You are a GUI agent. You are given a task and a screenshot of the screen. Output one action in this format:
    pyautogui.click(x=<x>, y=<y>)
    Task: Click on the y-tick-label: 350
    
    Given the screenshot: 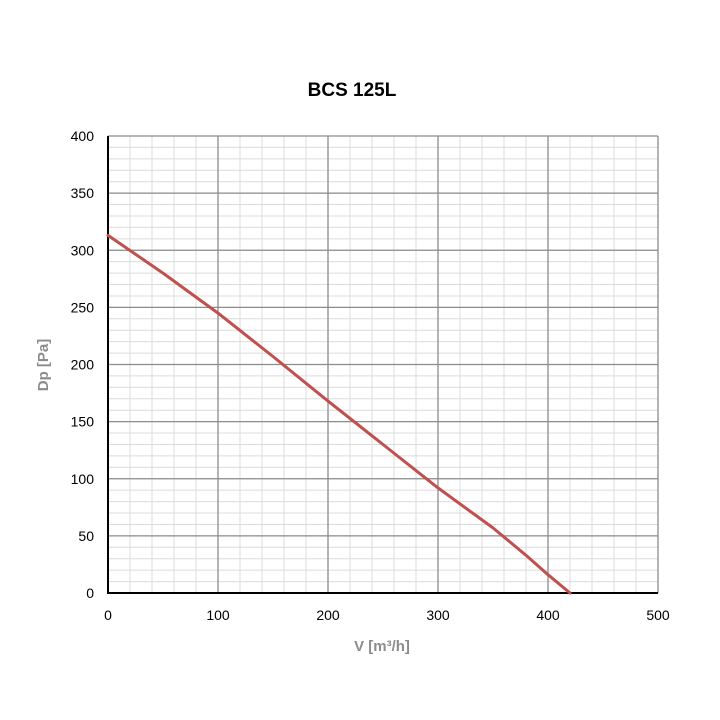 What is the action you would take?
    pyautogui.click(x=83, y=193)
    